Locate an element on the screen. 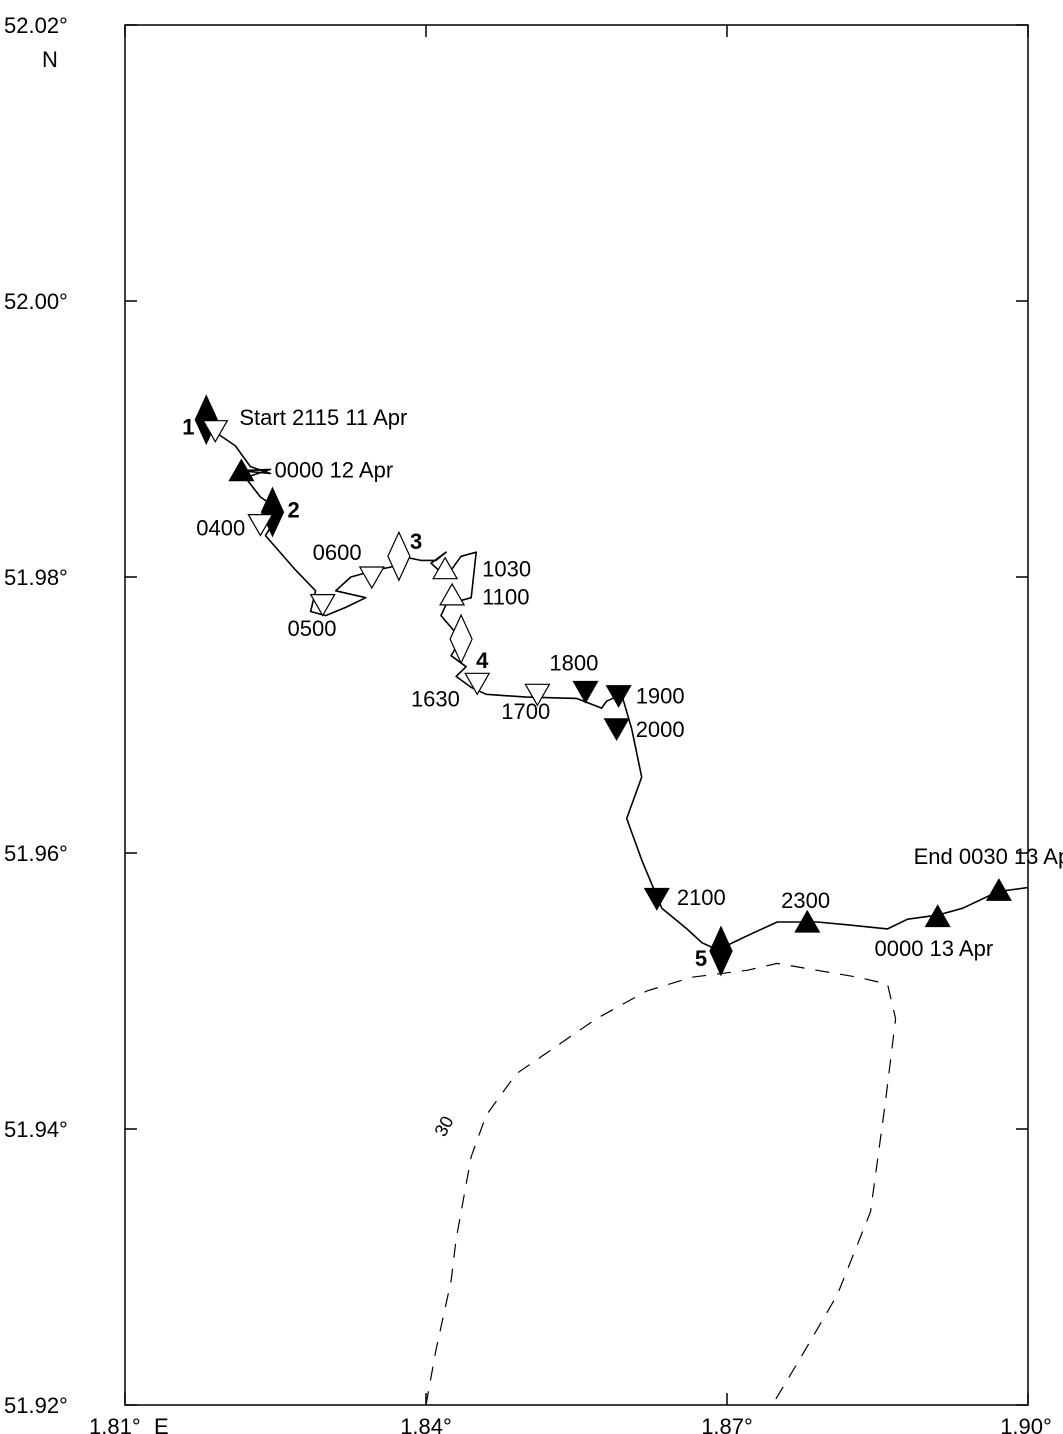 Image resolution: width=1063 pixels, height=1434 pixels. point-label: 0000 13 Apr is located at coordinates (933, 948).